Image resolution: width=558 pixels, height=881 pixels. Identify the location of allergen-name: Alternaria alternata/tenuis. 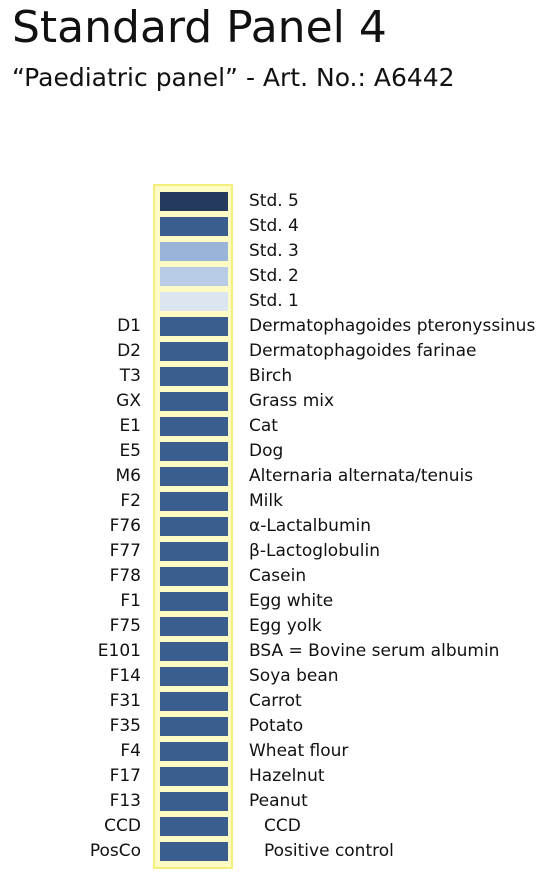
(361, 476).